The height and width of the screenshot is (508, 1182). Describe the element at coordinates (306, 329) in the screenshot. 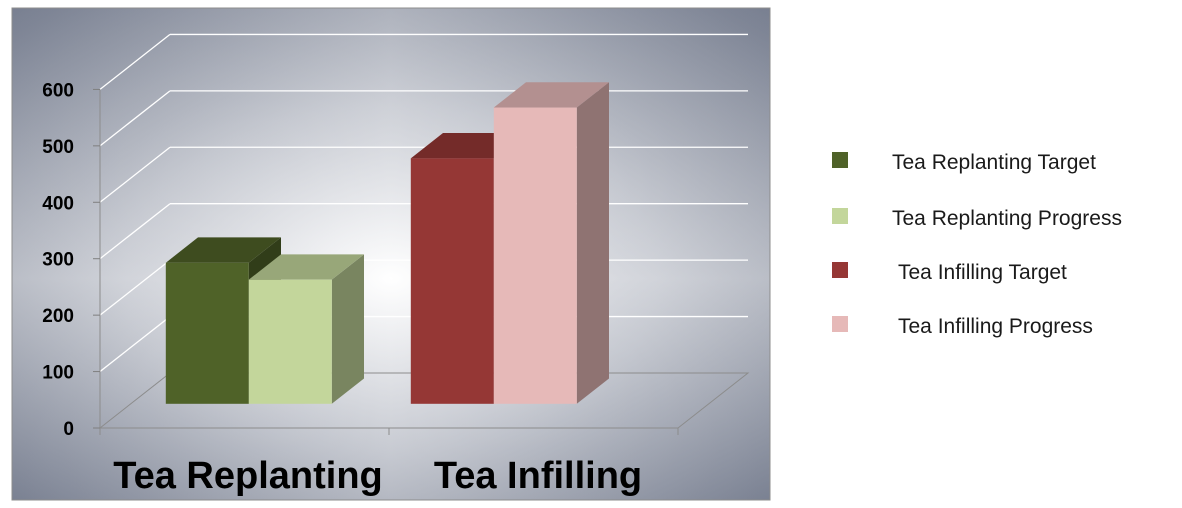

I see `bar-tea-replanting-progress` at that location.